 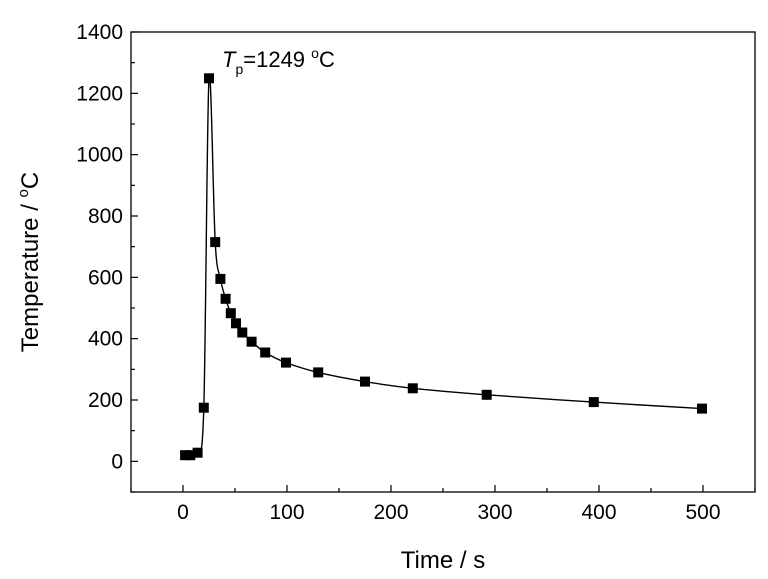 What do you see at coordinates (29, 262) in the screenshot?
I see `y-axis-title: Temperature / oC` at bounding box center [29, 262].